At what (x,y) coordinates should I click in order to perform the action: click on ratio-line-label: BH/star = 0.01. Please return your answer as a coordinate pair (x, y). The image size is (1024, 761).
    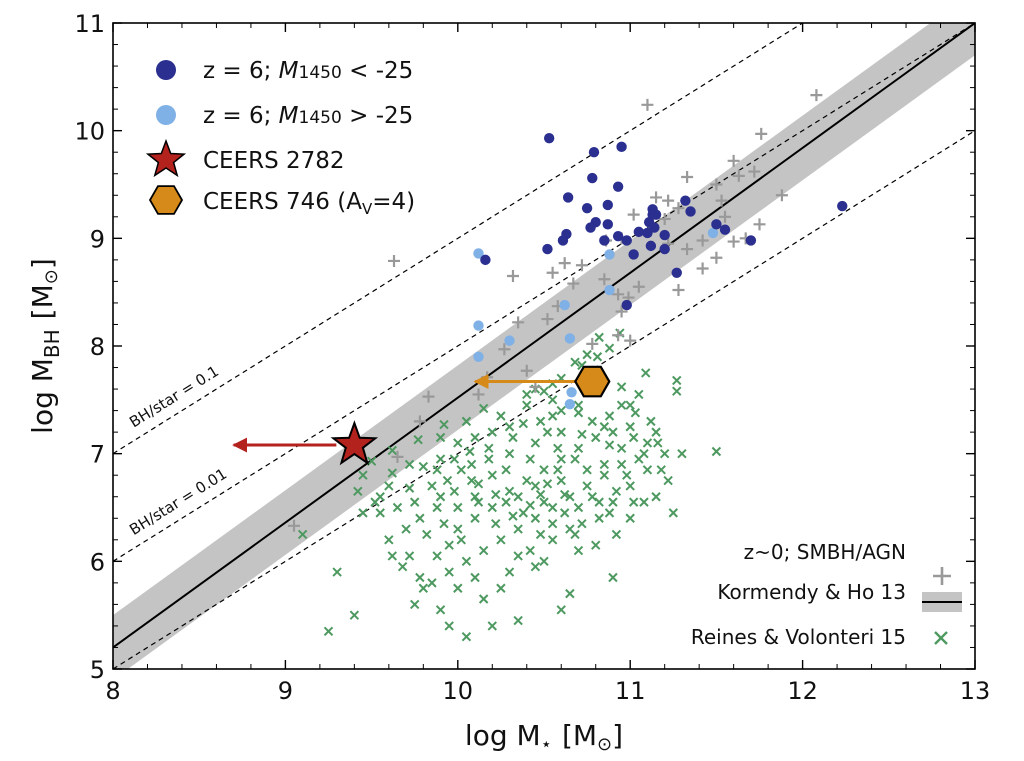
    Looking at the image, I should click on (178, 502).